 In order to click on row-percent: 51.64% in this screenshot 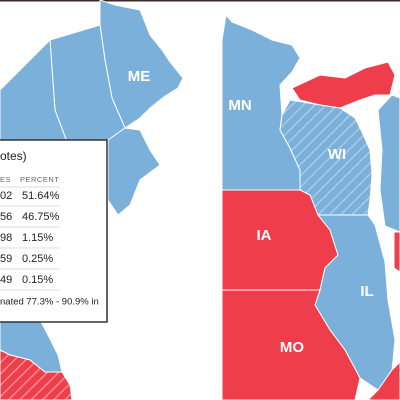, I will do `click(41, 196)`.